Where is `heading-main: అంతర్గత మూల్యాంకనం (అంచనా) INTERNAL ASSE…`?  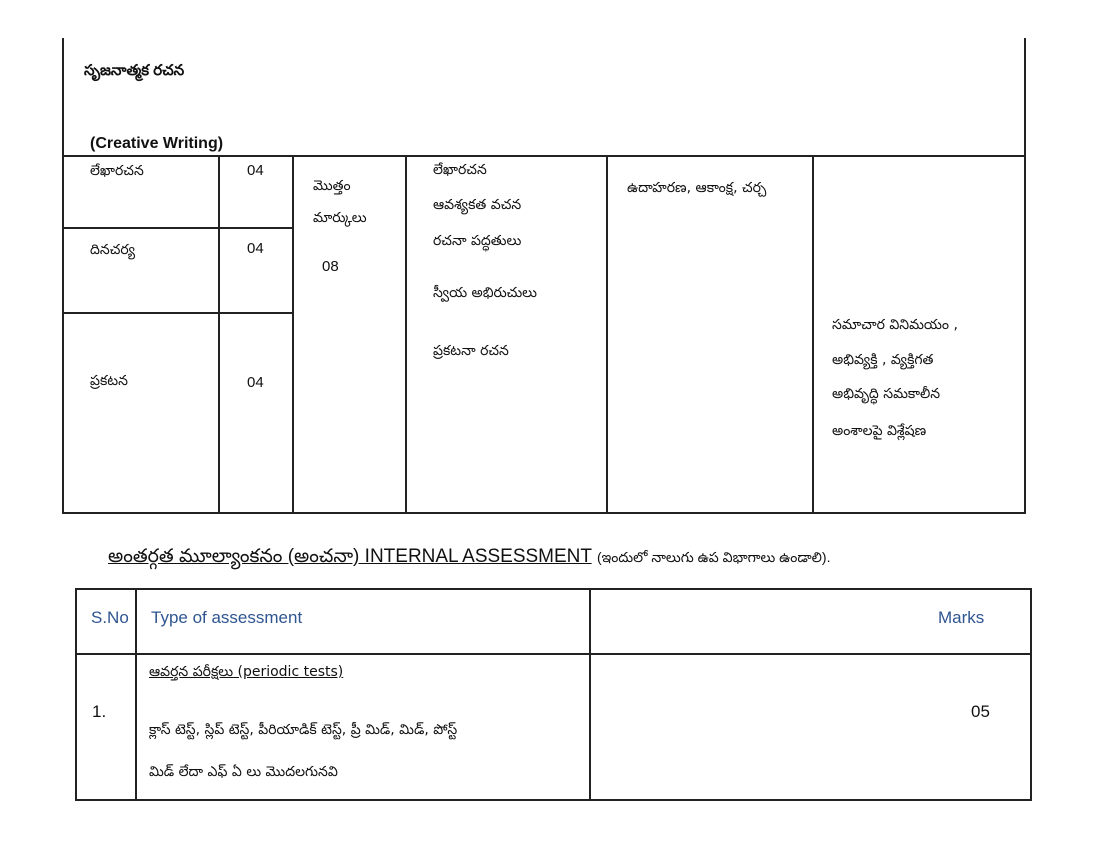 heading-main: అంతర్గత మూల్యాంకనం (అంచనా) INTERNAL ASSE… is located at coordinates (350, 556).